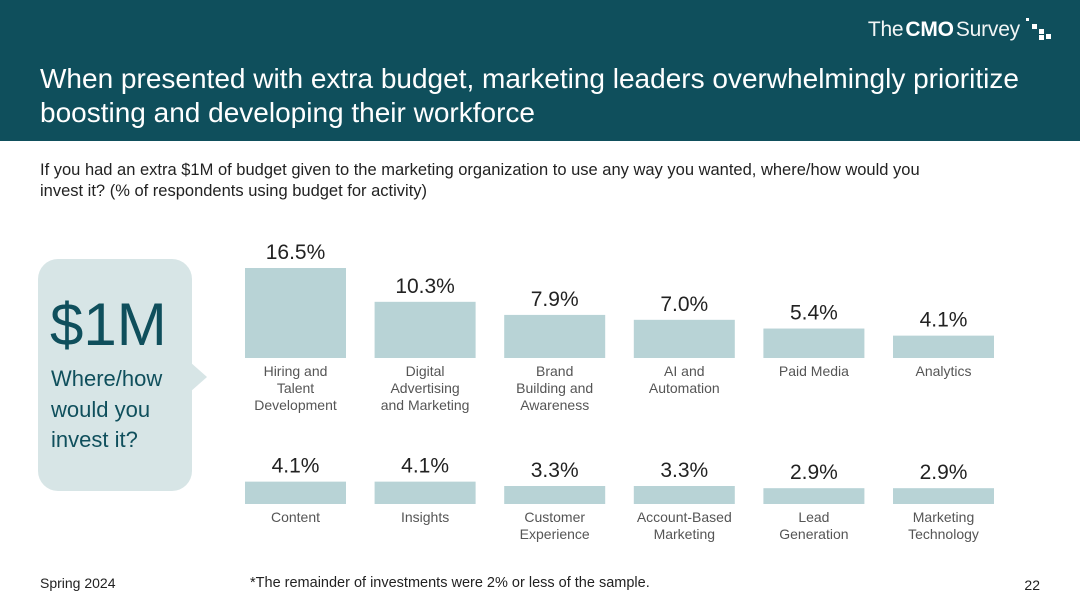 The image size is (1080, 608). I want to click on value-label-r1-2: 10.3%, so click(425, 286).